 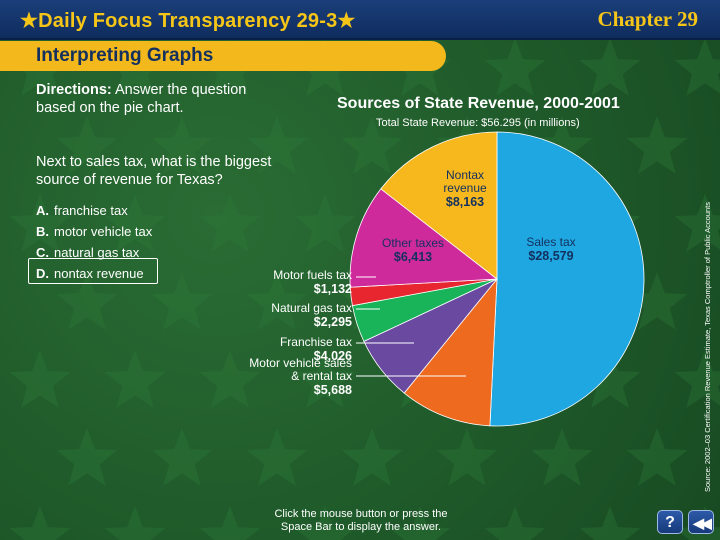 What do you see at coordinates (300, 363) in the screenshot?
I see `slice-label-motor-vehicle-sales-rental-tax: Motor vehicle sales` at bounding box center [300, 363].